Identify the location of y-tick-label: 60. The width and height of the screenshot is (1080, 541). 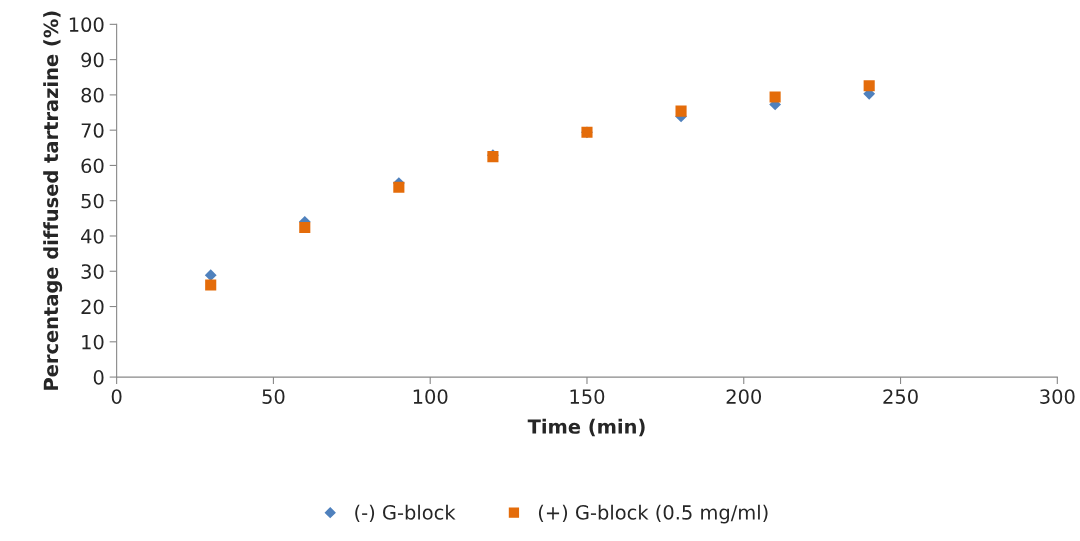
(92, 166).